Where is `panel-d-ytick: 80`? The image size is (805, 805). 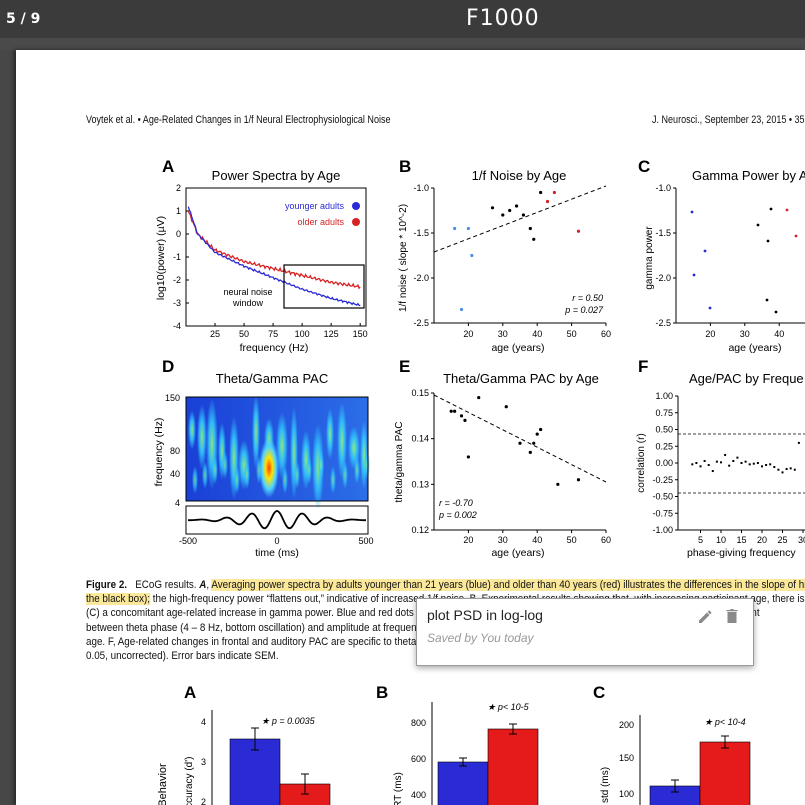 panel-d-ytick: 80 is located at coordinates (175, 451).